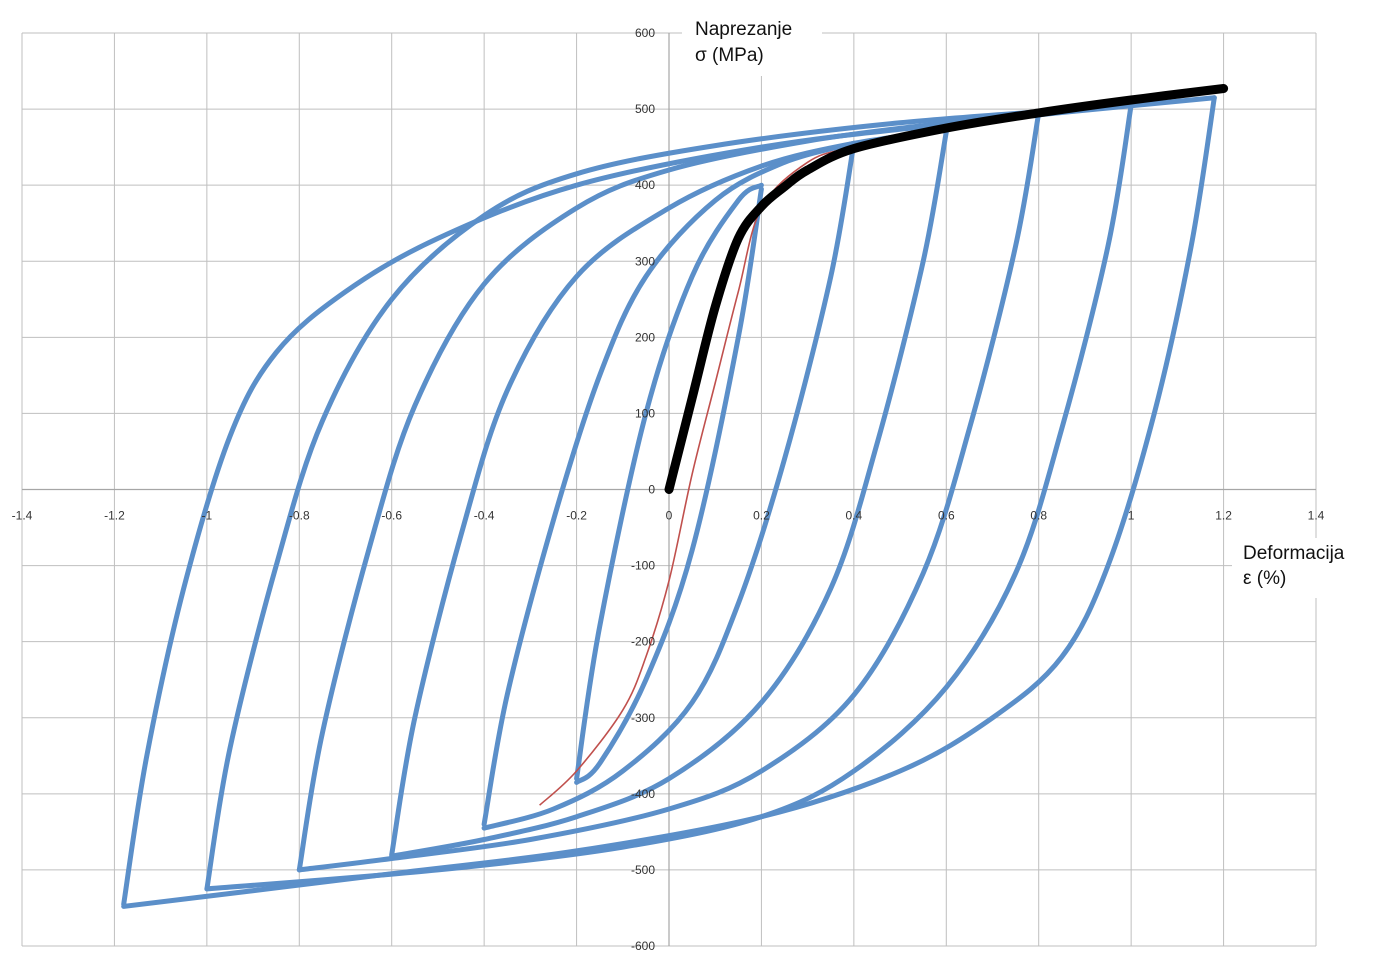 This screenshot has width=1373, height=967. Describe the element at coordinates (645, 413) in the screenshot. I see `y-tick-label: 100` at that location.